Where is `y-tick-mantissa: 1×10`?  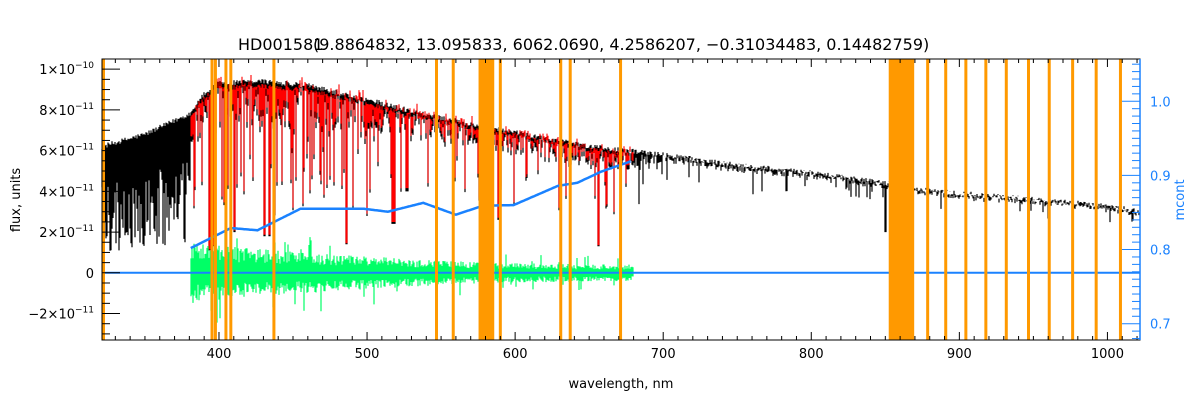 y-tick-mantissa: 1×10 is located at coordinates (57, 70).